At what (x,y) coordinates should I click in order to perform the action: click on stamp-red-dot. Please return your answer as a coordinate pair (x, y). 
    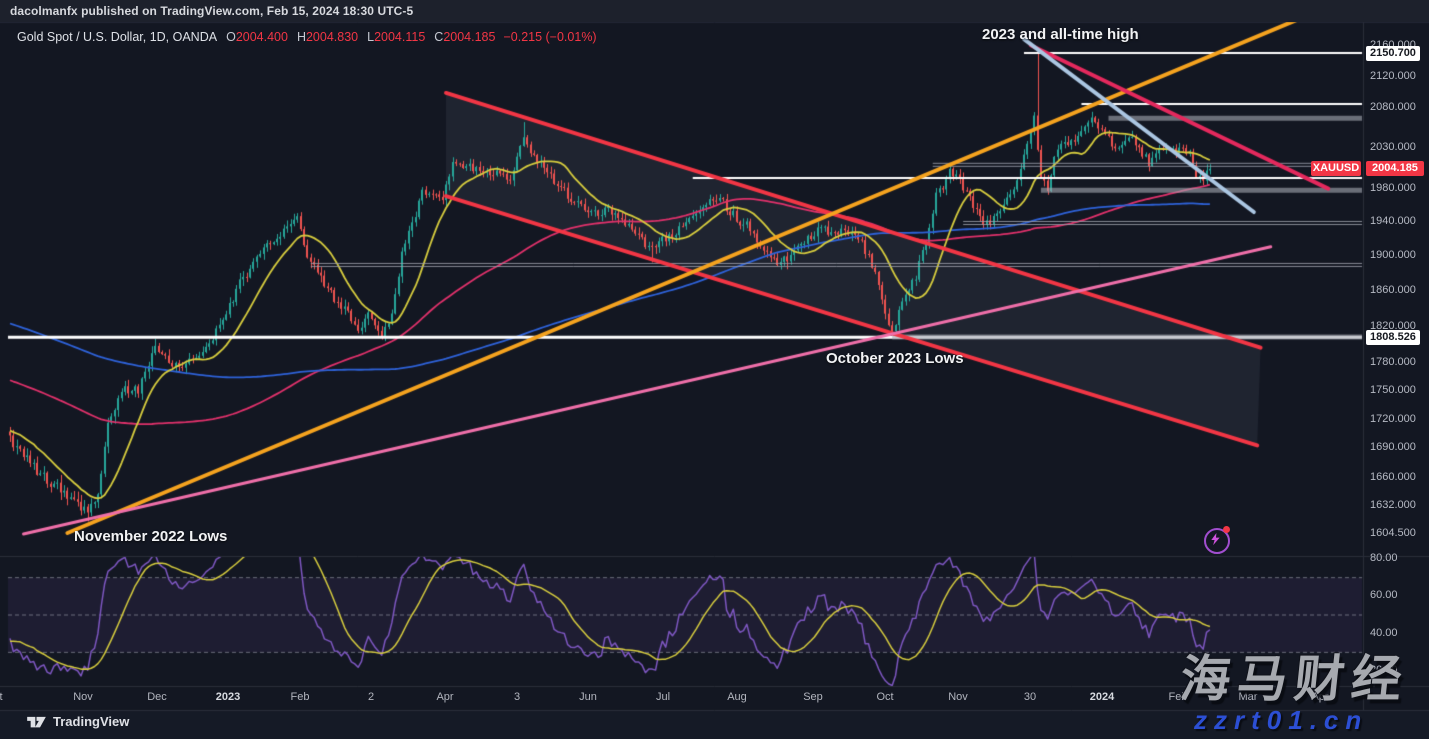
    Looking at the image, I should click on (1226, 529).